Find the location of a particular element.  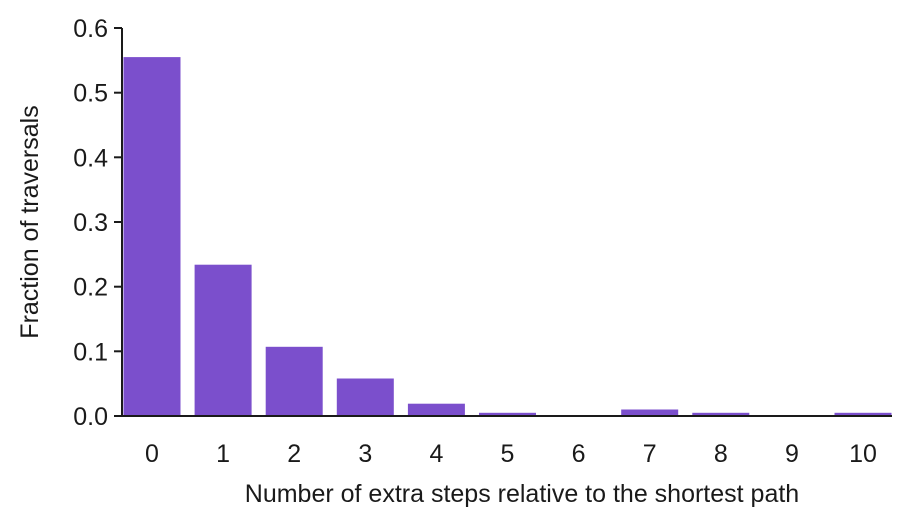

x-tick-label-4: 4 is located at coordinates (436, 454).